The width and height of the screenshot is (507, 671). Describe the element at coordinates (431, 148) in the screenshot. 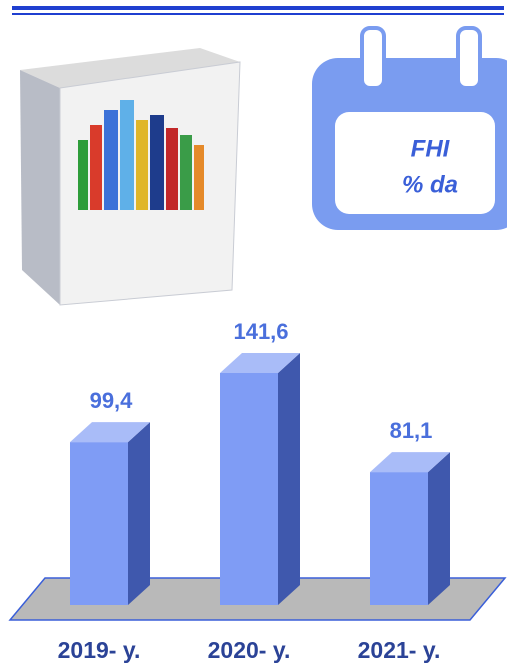

I see `calendar-label: FHI` at that location.